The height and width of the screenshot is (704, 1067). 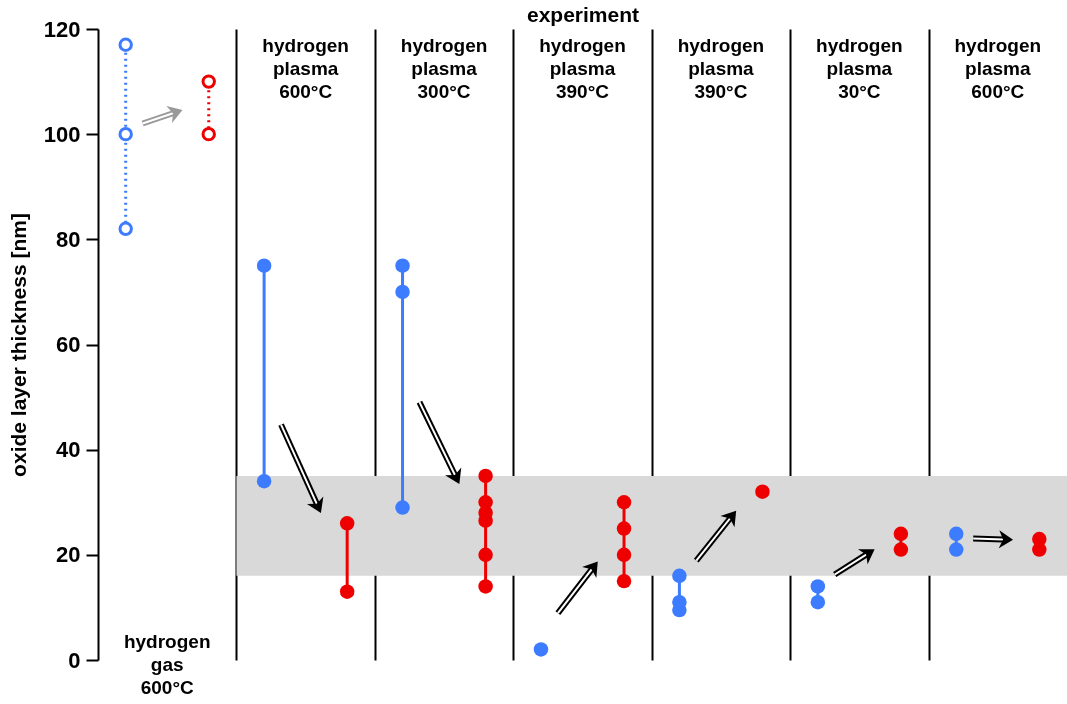 I want to click on x-axis-title: experiment, so click(x=583, y=14).